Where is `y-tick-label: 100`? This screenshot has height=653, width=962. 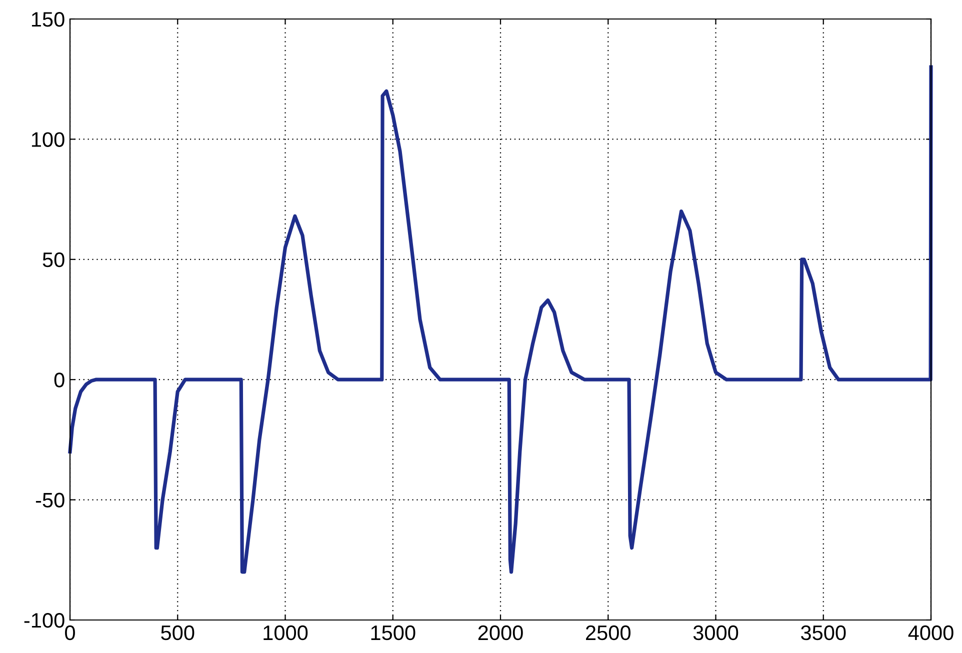
y-tick-label: 100 is located at coordinates (48, 139).